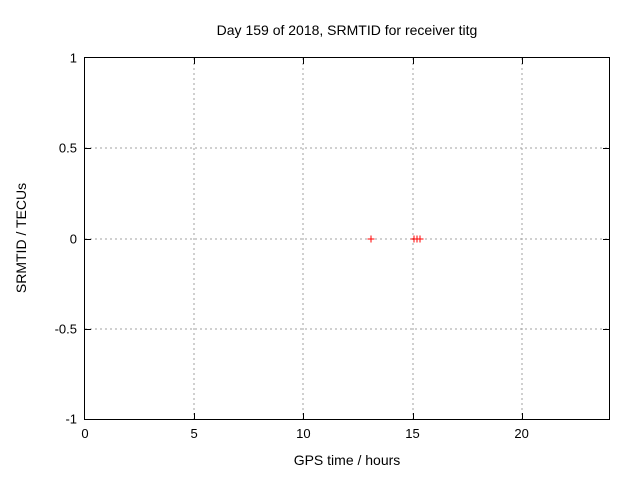 This screenshot has width=640, height=480. Describe the element at coordinates (67, 148) in the screenshot. I see `y-tick-label: 0.5` at that location.